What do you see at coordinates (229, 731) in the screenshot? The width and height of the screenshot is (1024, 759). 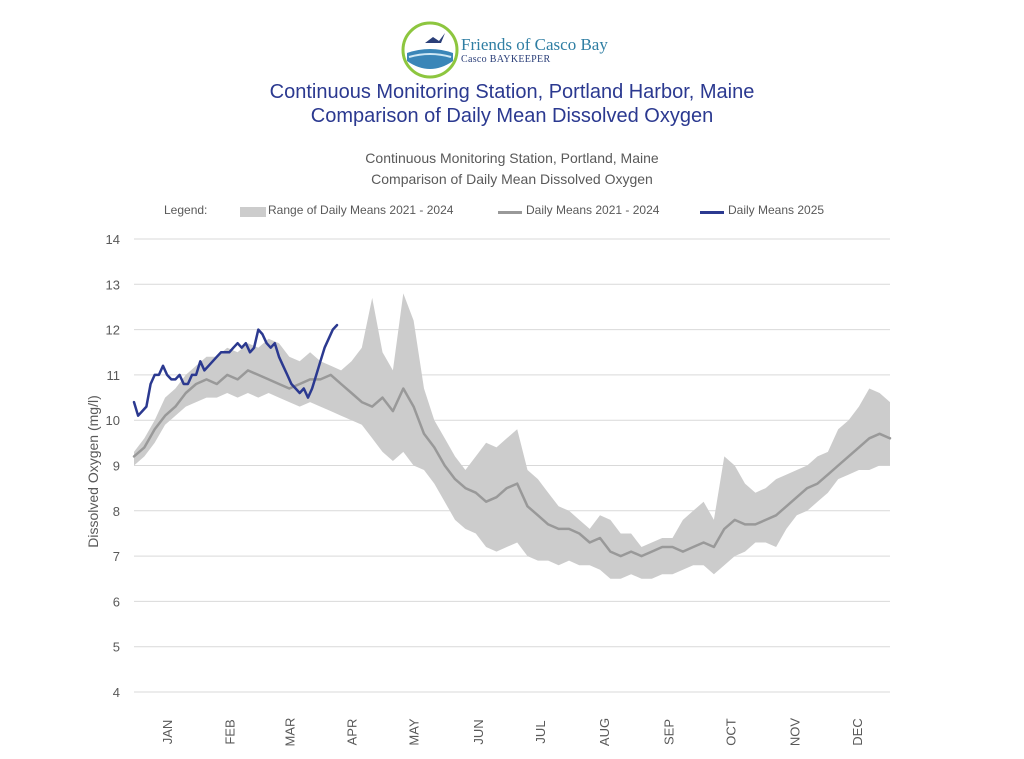 I see `x-tick-label-feb: FEB` at bounding box center [229, 731].